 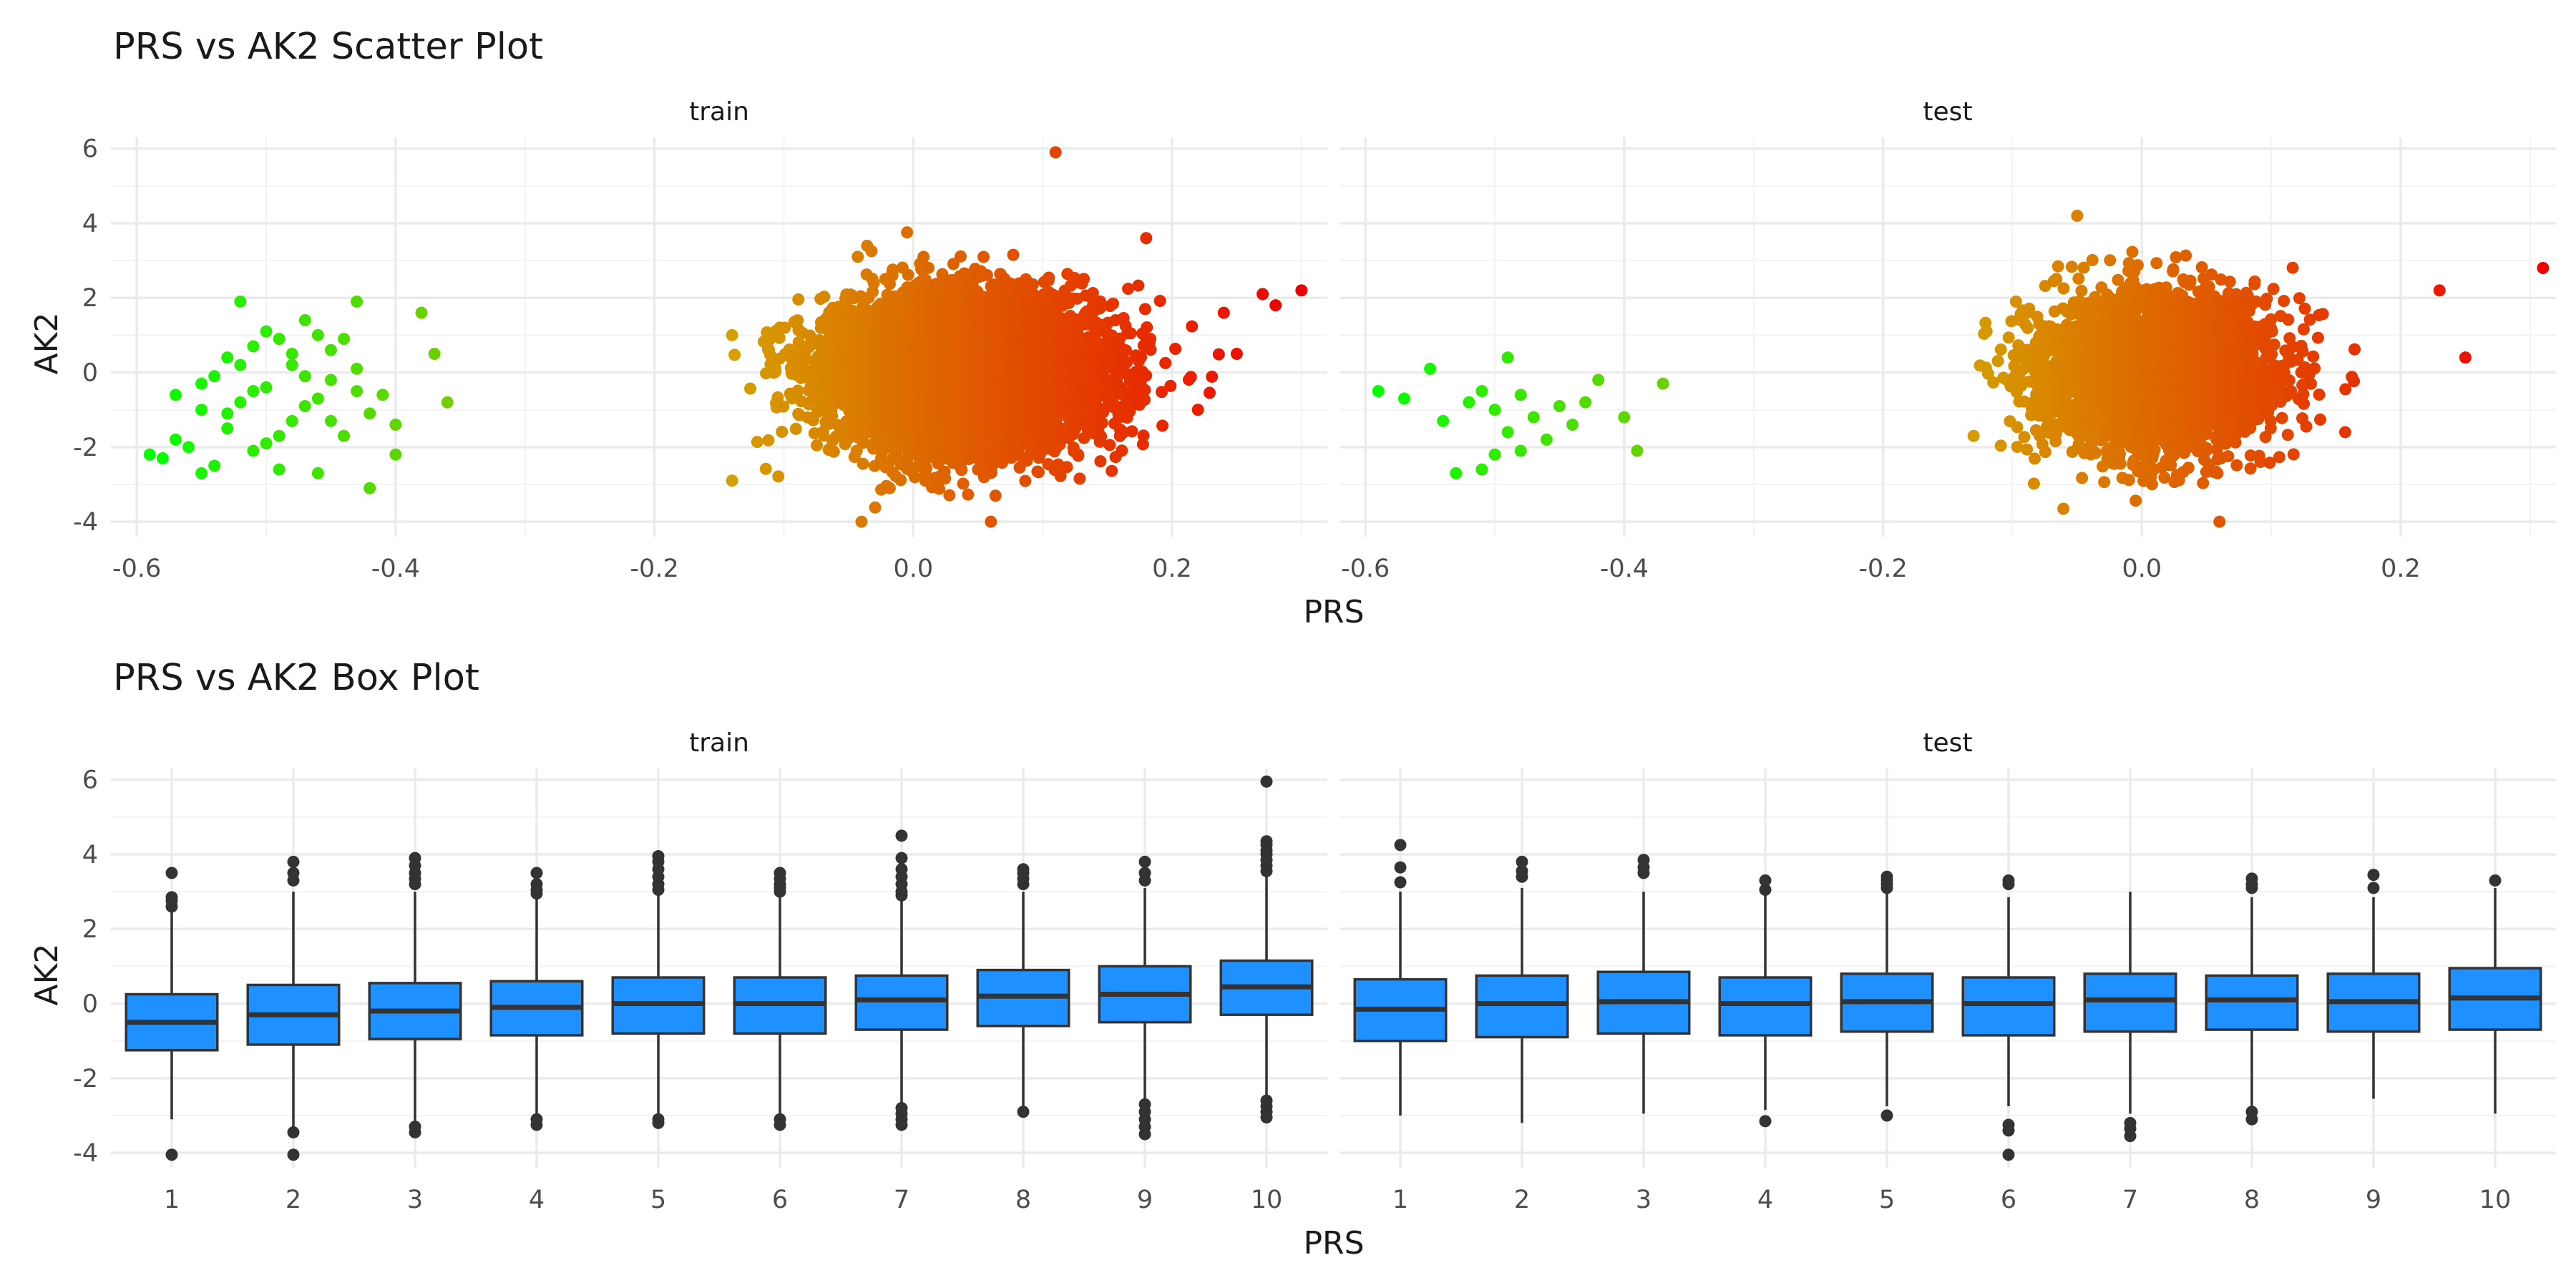 What do you see at coordinates (719, 112) in the screenshot?
I see `scatter-strip-train: train` at bounding box center [719, 112].